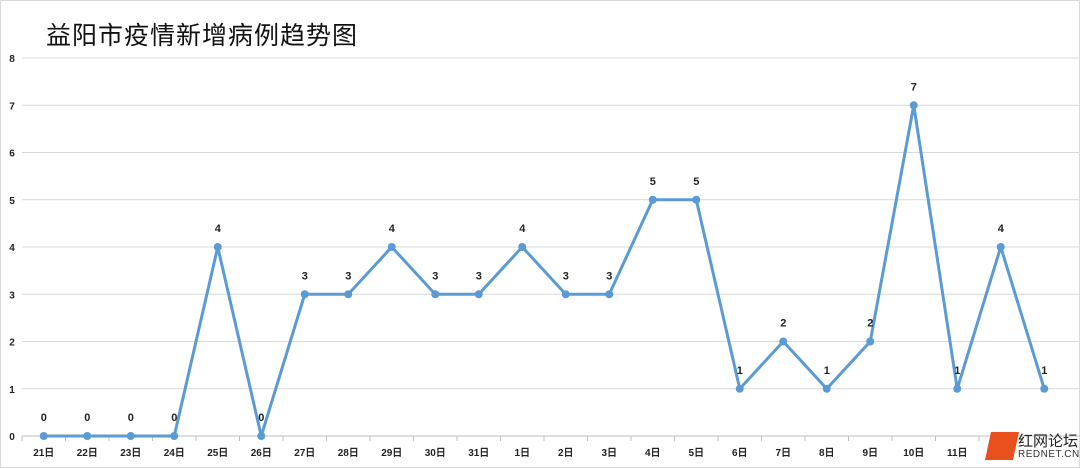 This screenshot has height=468, width=1080. Describe the element at coordinates (1002, 446) in the screenshot. I see `rednet-logo-icon` at that location.